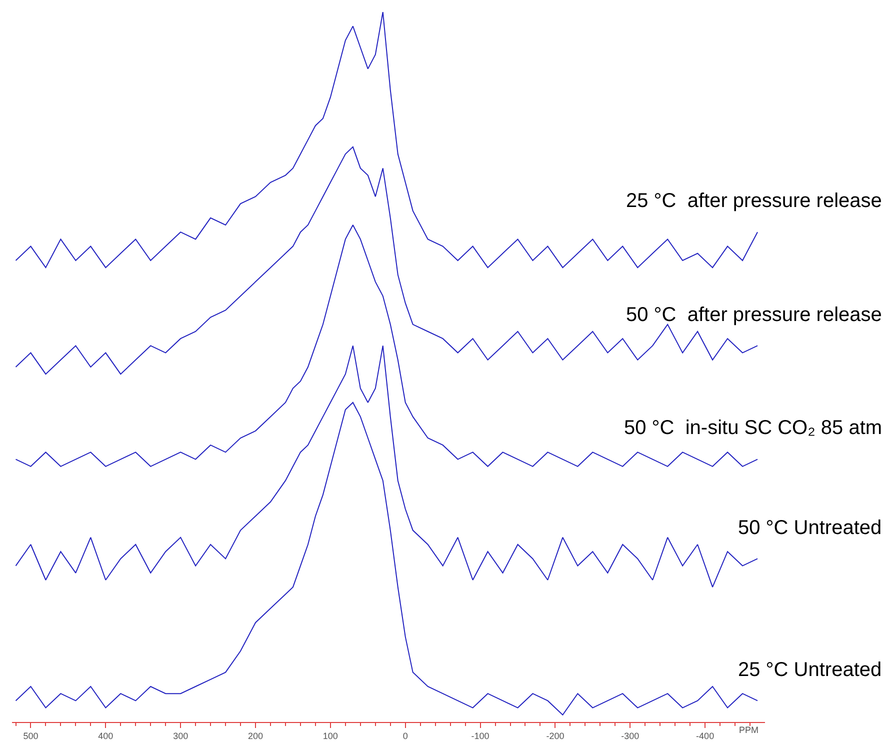 The width and height of the screenshot is (888, 753). Describe the element at coordinates (705, 735) in the screenshot. I see `x-tick-label: -400` at that location.